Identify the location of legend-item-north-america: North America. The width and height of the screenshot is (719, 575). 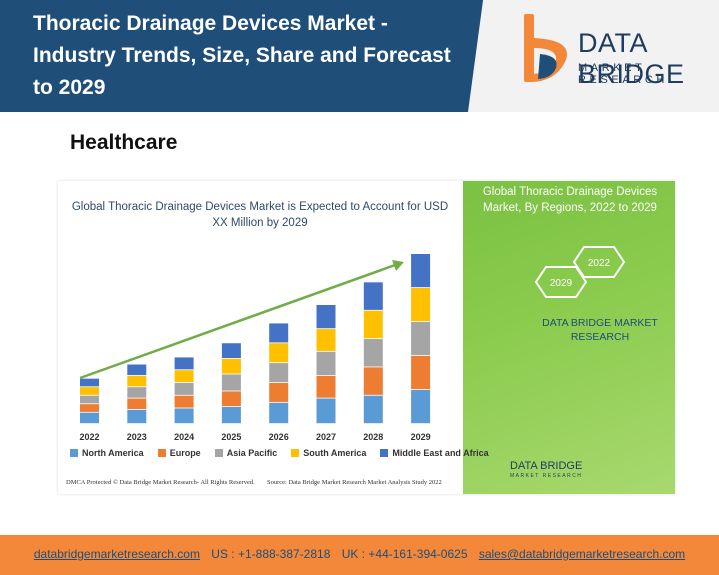
(107, 453).